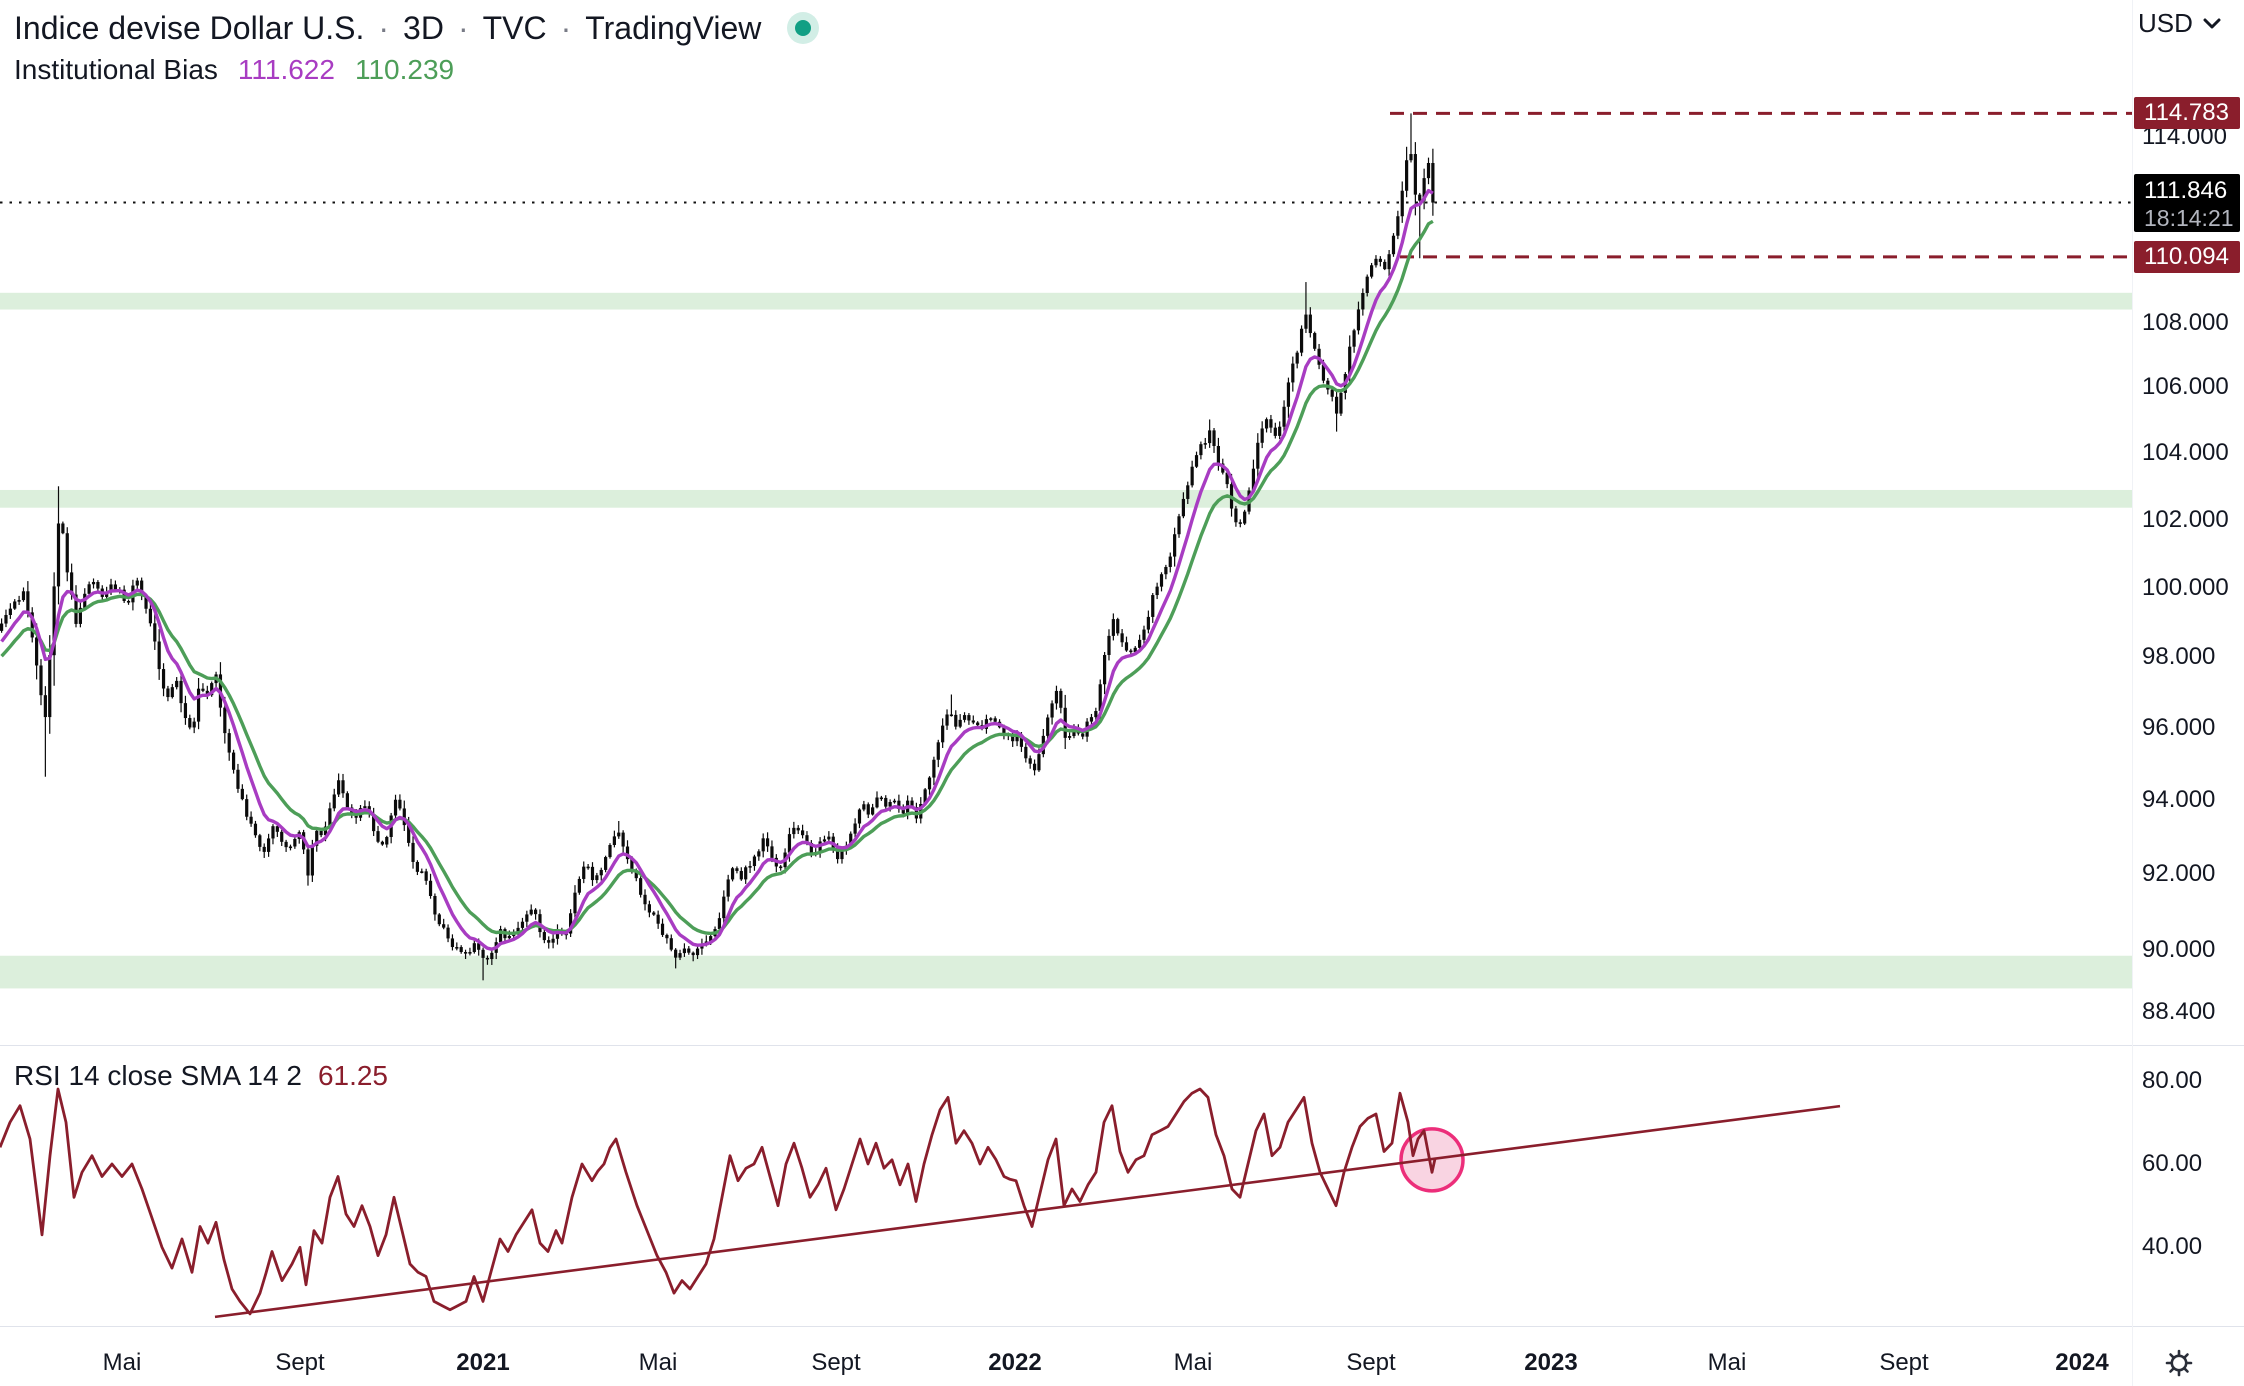 This screenshot has width=2244, height=1386. I want to click on price-label-support-value: 110.094, so click(2186, 256).